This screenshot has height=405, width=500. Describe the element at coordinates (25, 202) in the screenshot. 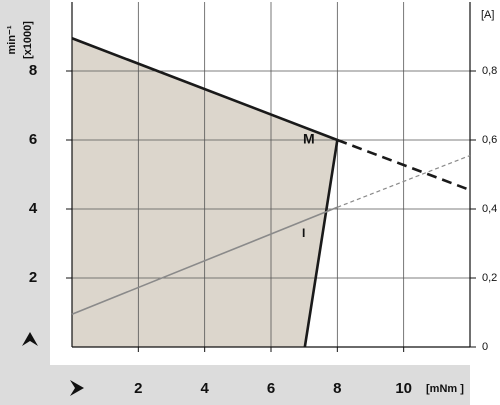

I see `left-band` at that location.